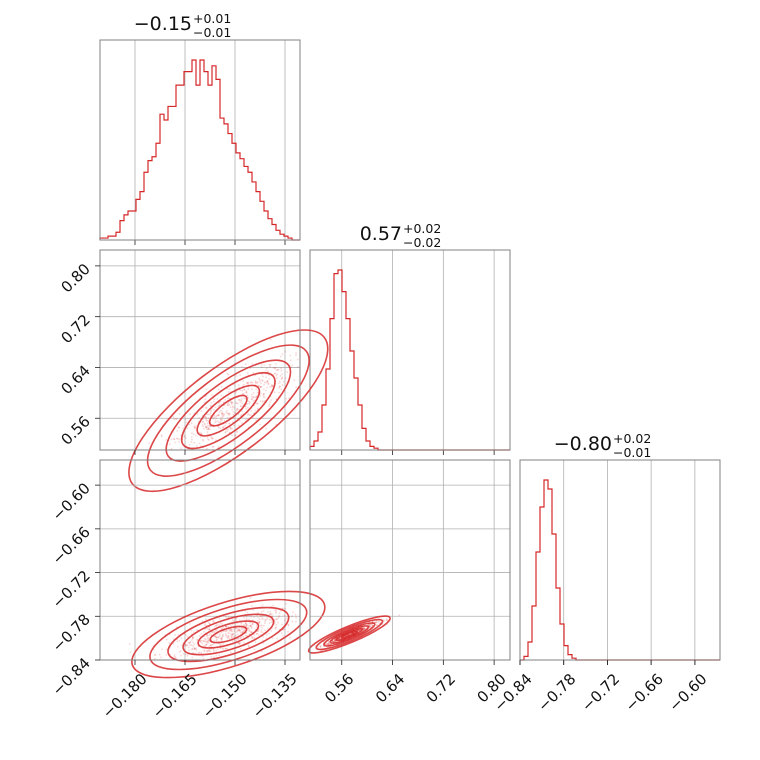  I want to click on y-tick-label: 0.56, so click(75, 430).